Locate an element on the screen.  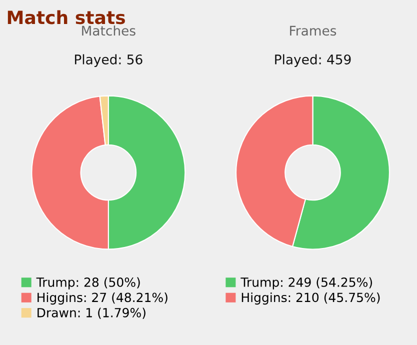
legend-label: Trump: 28 (50%) is located at coordinates (88, 283).